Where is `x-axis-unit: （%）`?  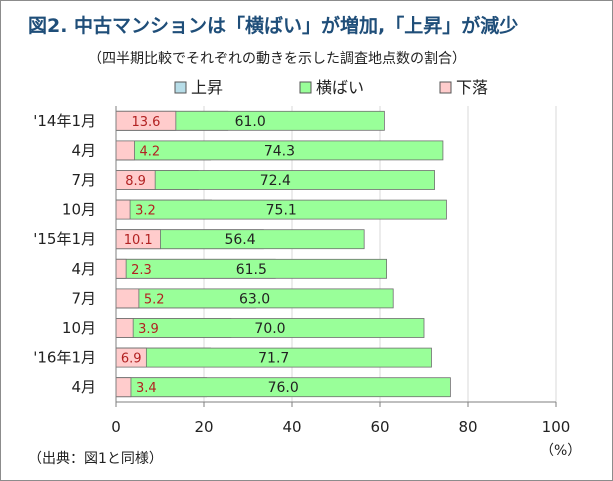
x-axis-unit: （%） is located at coordinates (560, 451).